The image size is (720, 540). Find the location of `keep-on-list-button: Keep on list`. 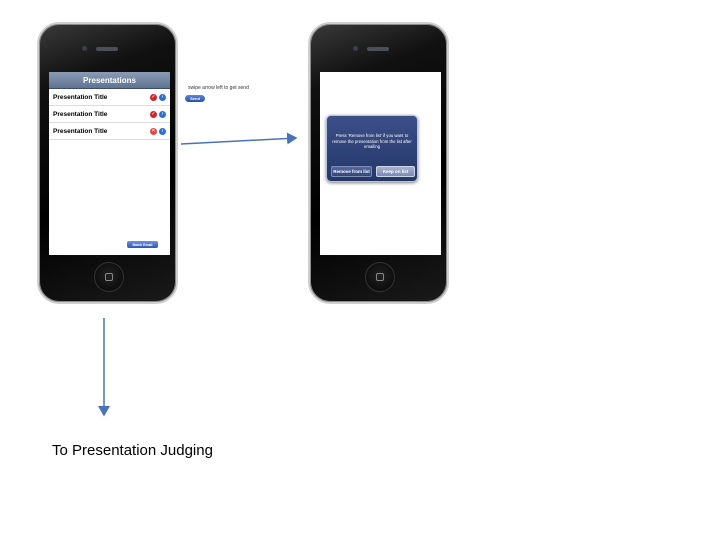

keep-on-list-button: Keep on list is located at coordinates (395, 171).